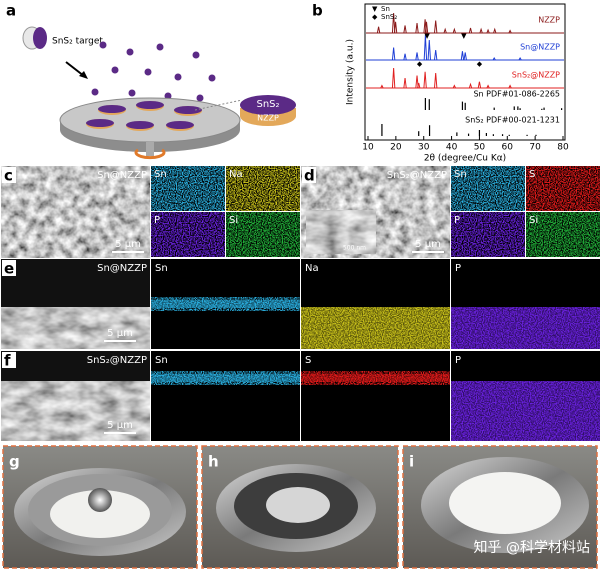 The height and width of the screenshot is (571, 600). What do you see at coordinates (83, 75) in the screenshot?
I see `arrow-head` at bounding box center [83, 75].